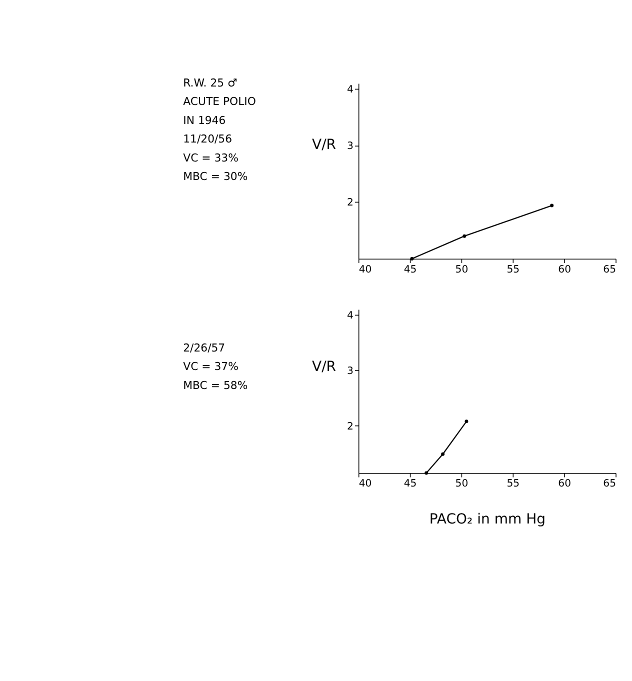  I want to click on text: VC = 33%, so click(210, 157).